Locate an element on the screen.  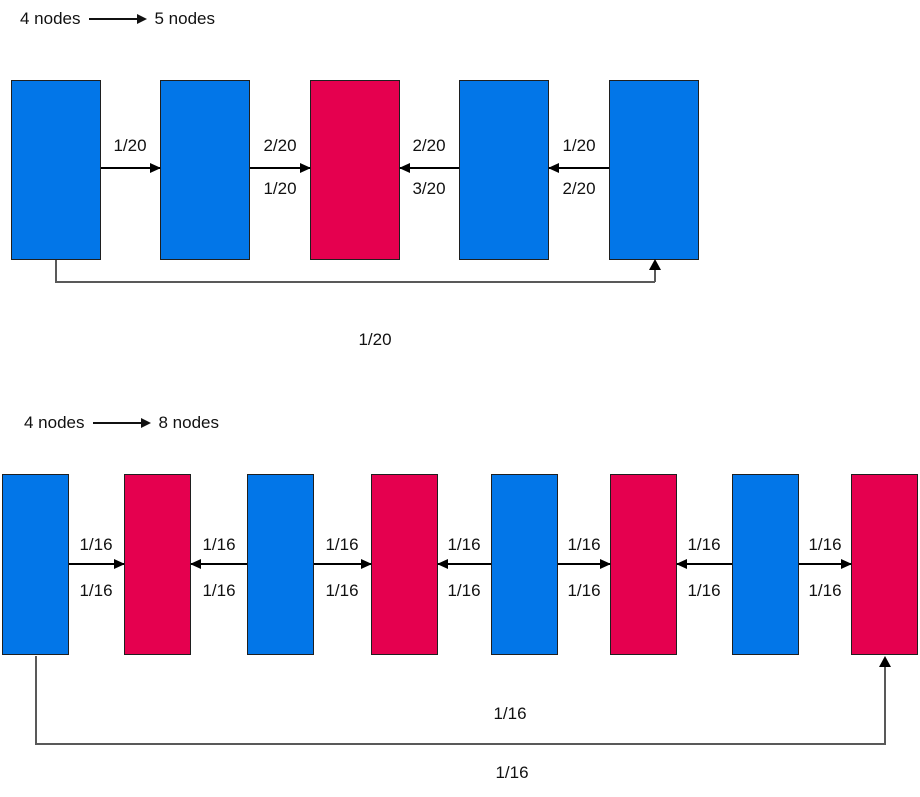
d2-arrow-4-left is located at coordinates (464, 564).